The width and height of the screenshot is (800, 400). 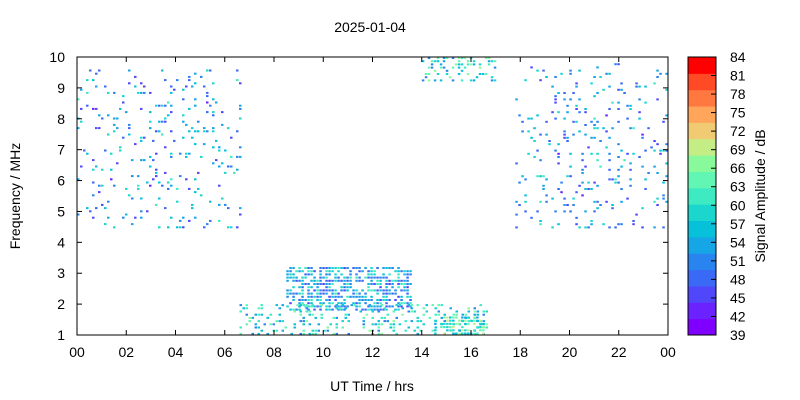 What do you see at coordinates (702, 245) in the screenshot?
I see `colorbar-segment` at bounding box center [702, 245].